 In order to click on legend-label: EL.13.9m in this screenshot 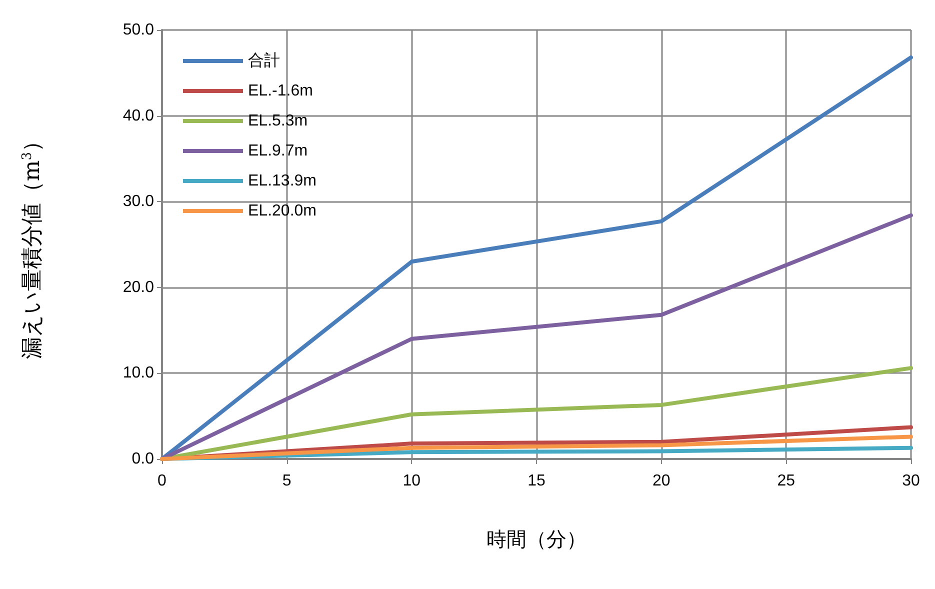, I will do `click(282, 181)`.